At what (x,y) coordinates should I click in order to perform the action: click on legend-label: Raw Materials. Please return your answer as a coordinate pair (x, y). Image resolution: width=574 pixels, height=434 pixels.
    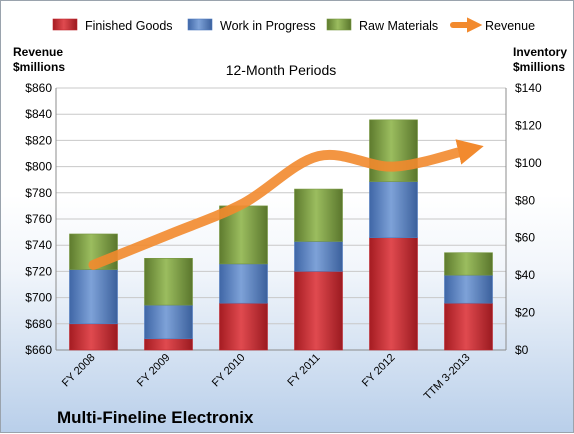
    Looking at the image, I should click on (398, 26).